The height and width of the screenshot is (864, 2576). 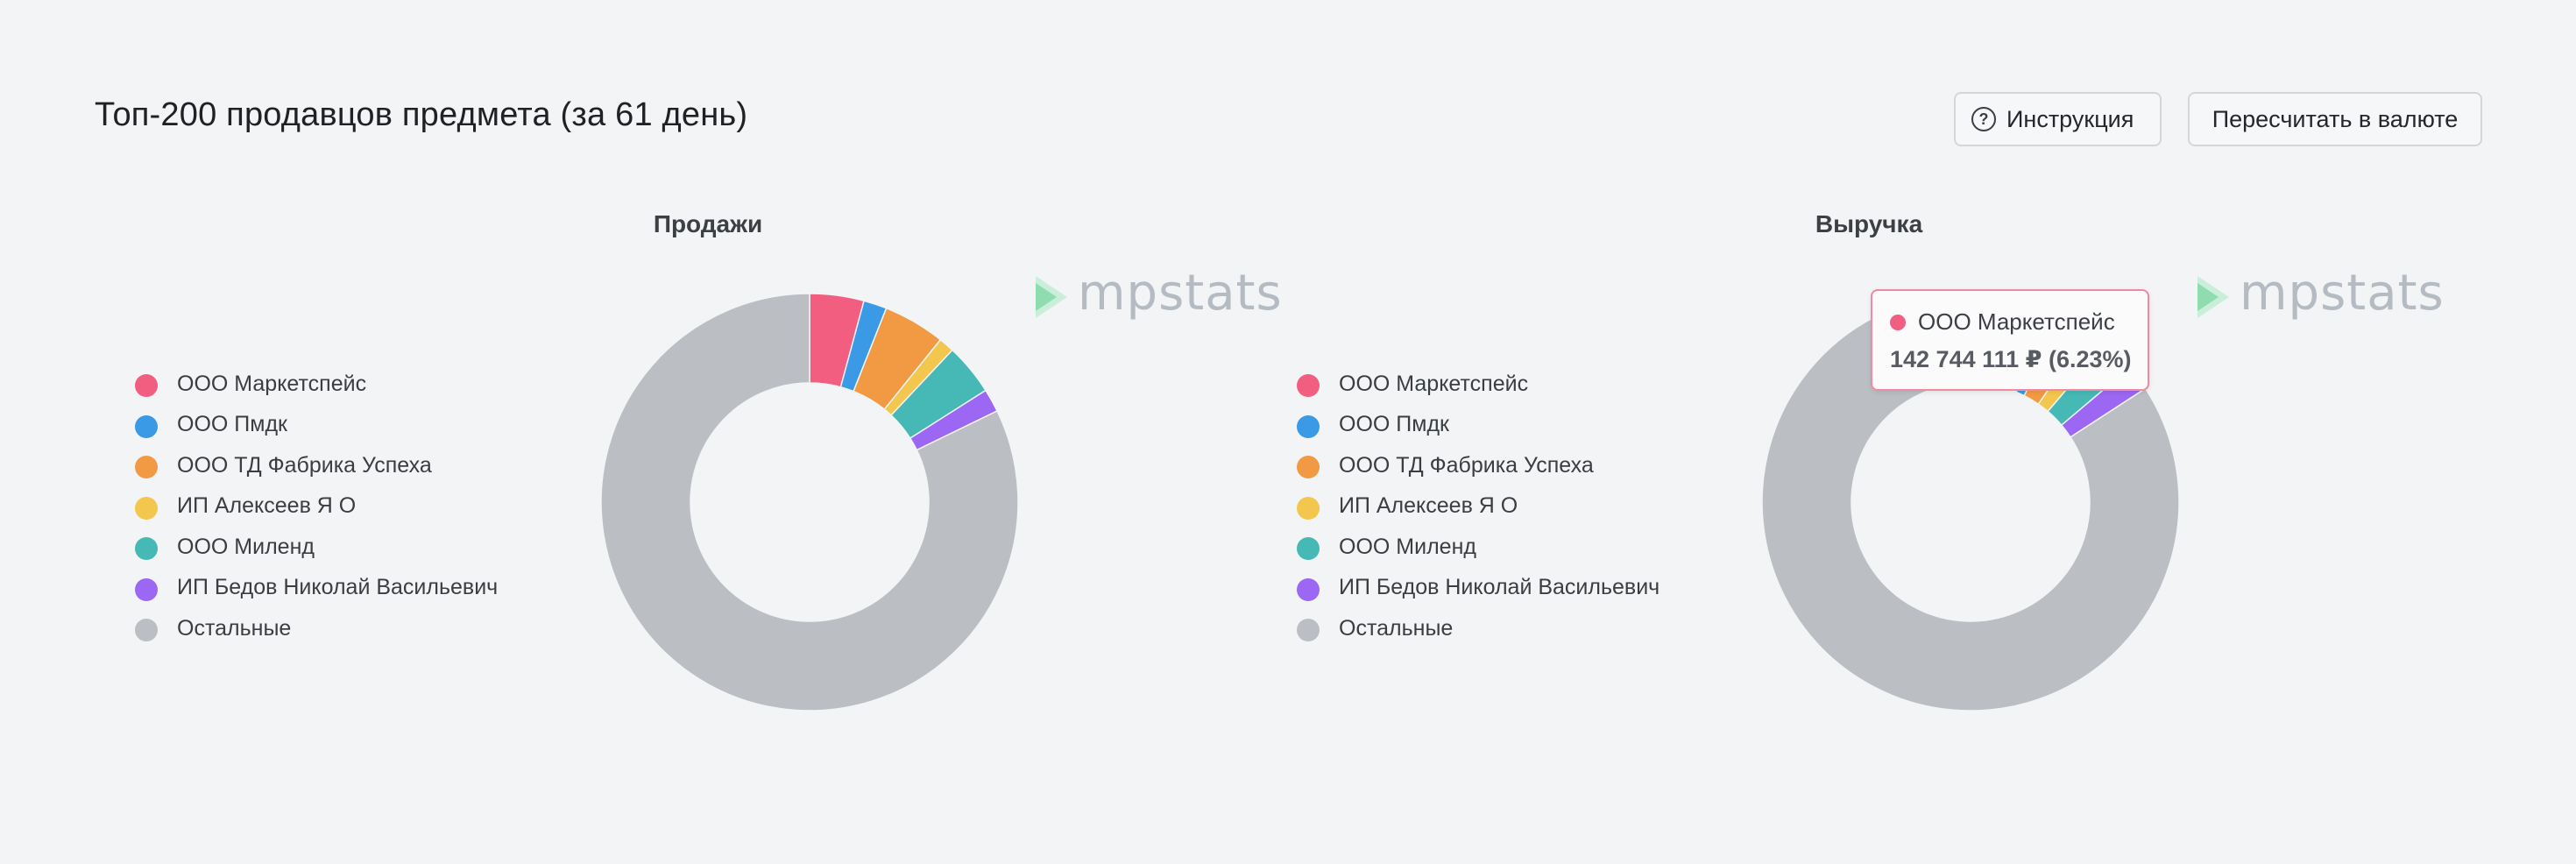 I want to click on page-title: Топ-200 продавцов предмета (за 61 день), so click(x=421, y=114).